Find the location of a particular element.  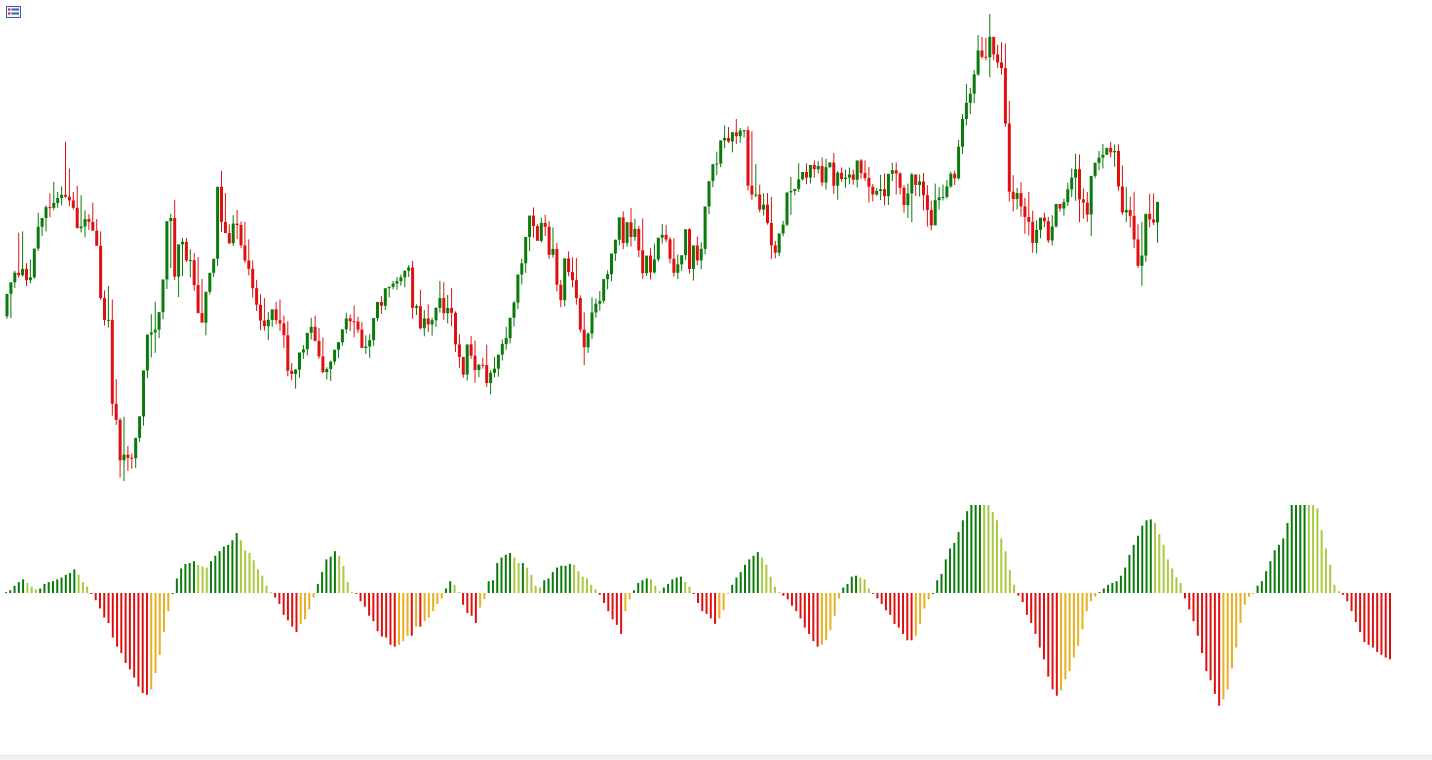

window-list-icon is located at coordinates (13, 12).